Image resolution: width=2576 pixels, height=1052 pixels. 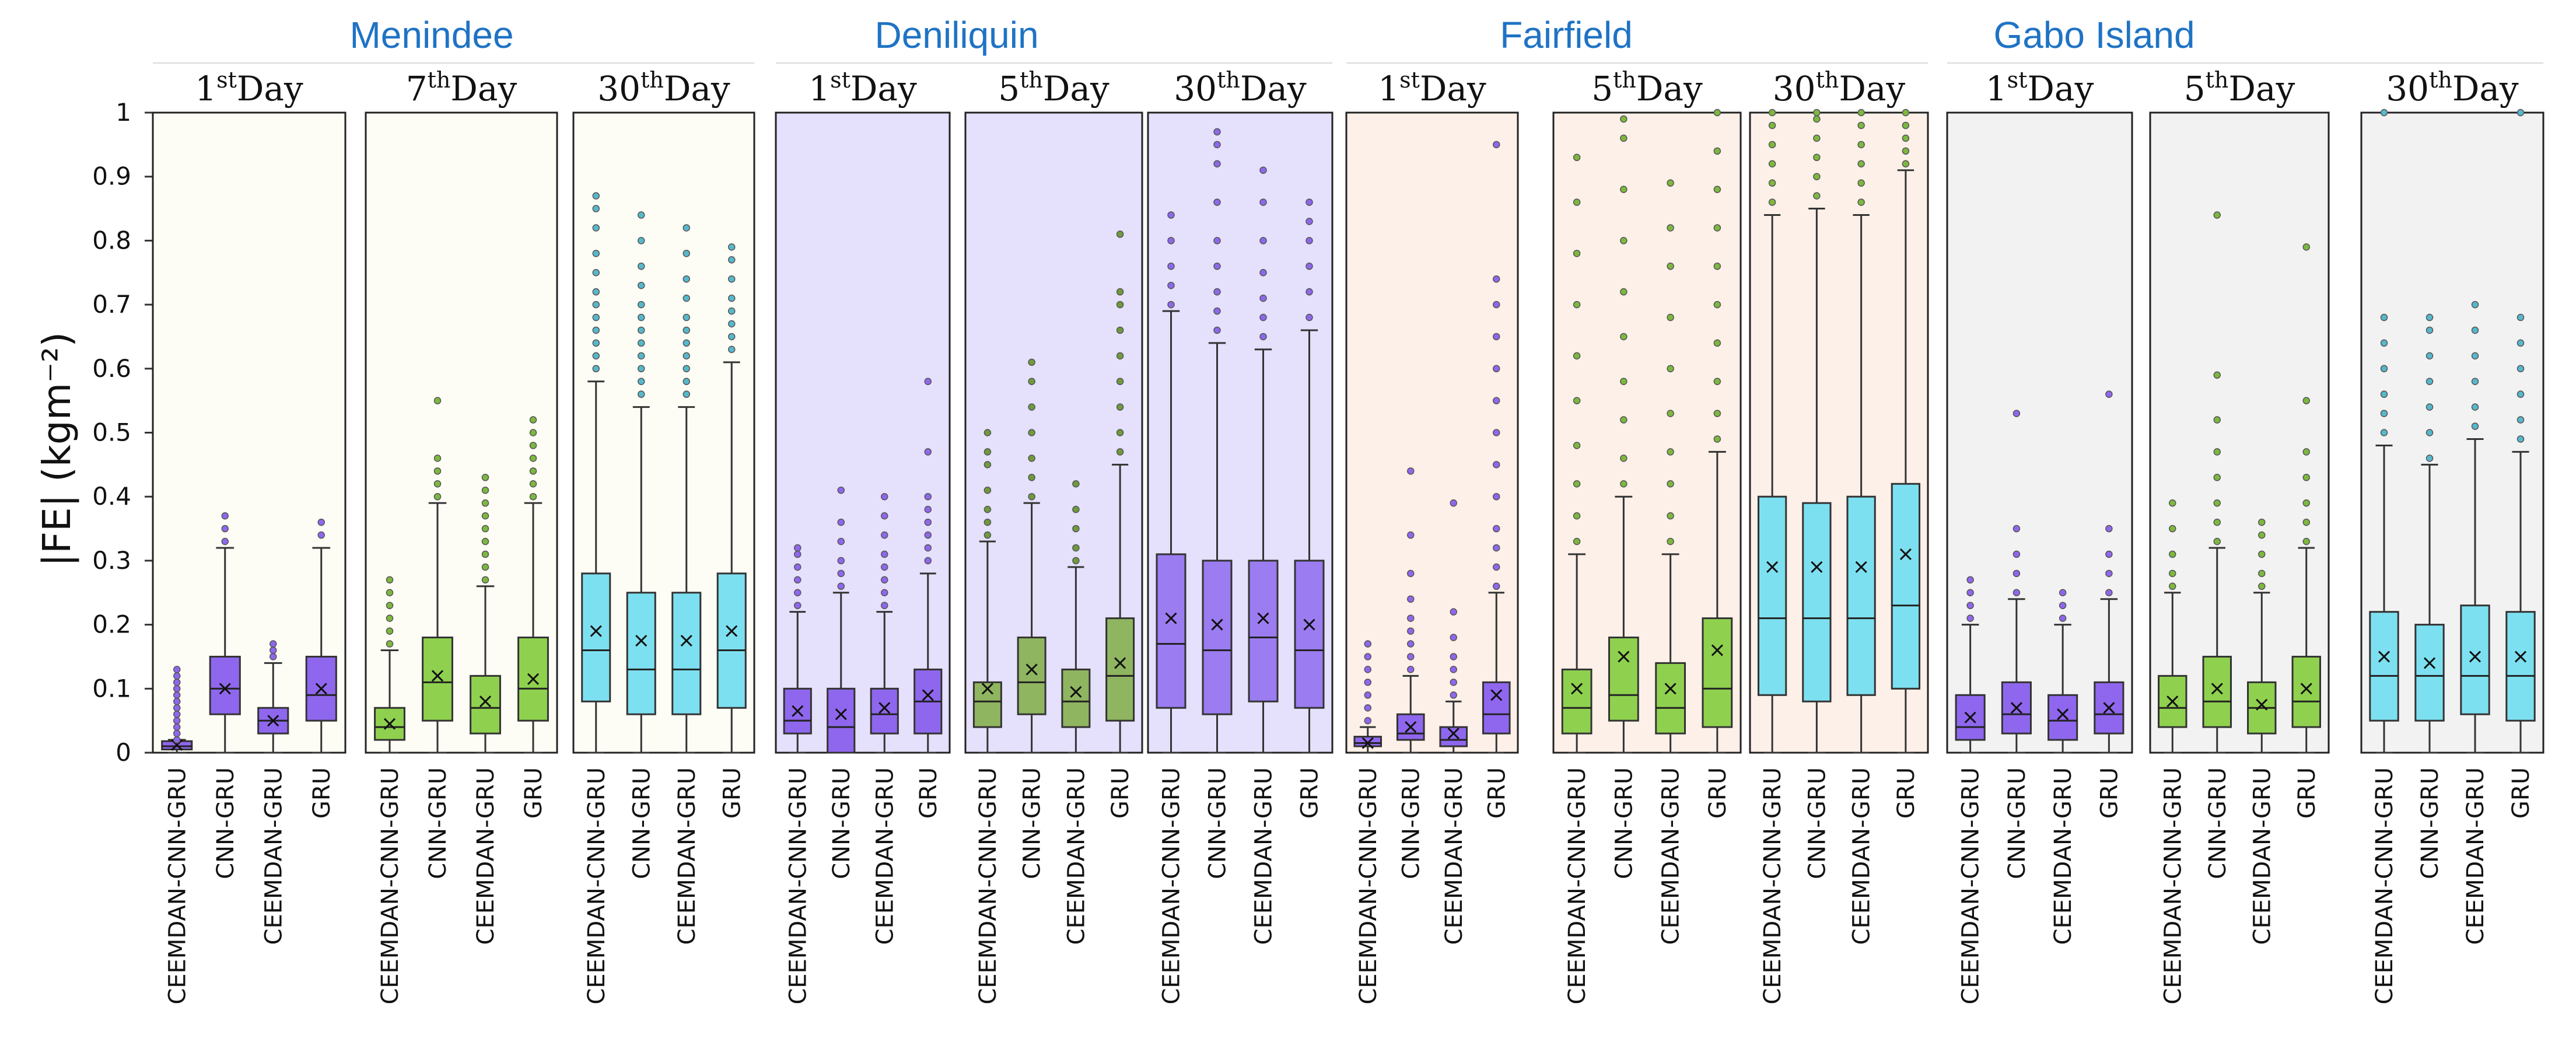 What do you see at coordinates (862, 88) in the screenshot?
I see `panel-deniliquin-day-1-title: 1stDay` at bounding box center [862, 88].